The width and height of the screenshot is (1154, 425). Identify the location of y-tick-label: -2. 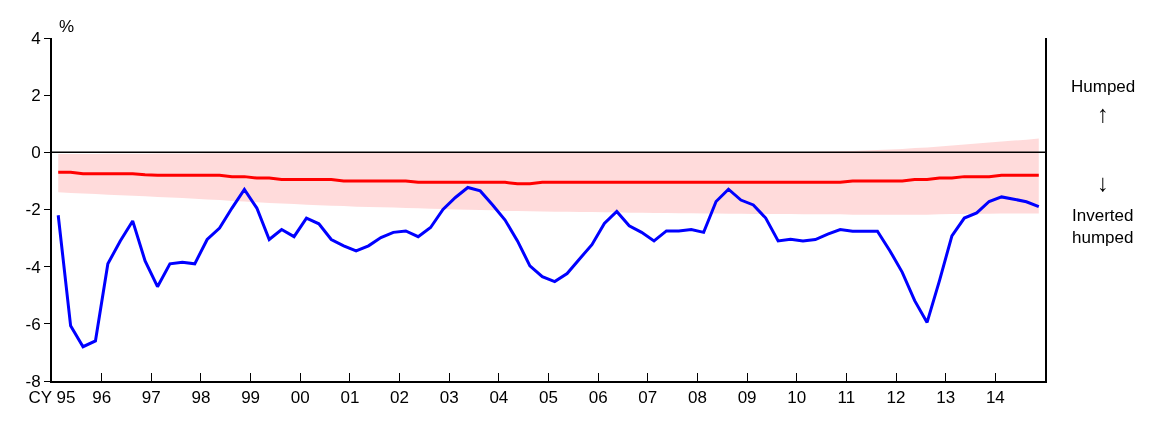
(33, 210).